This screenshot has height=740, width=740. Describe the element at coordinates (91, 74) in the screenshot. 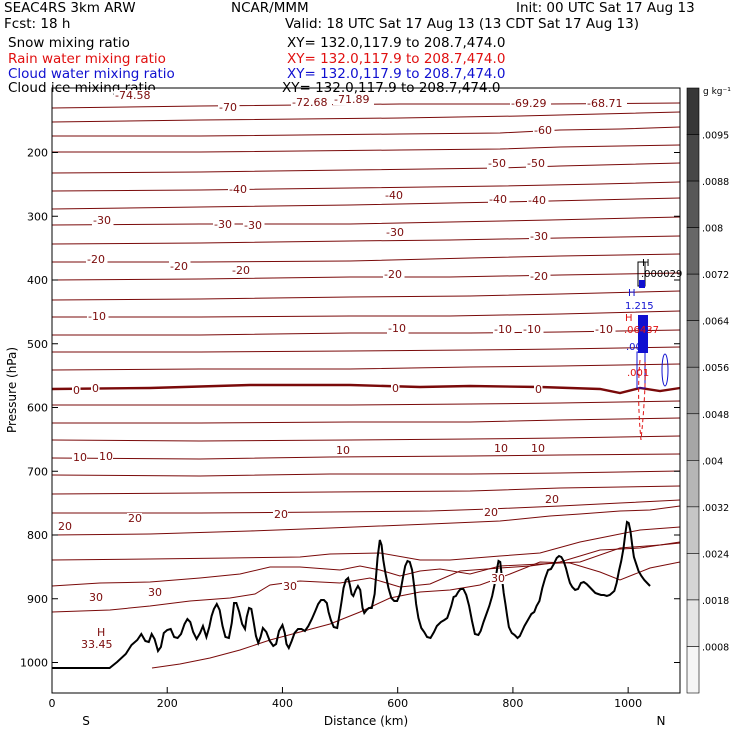

I see `field-label-cloud-water: Cloud water mixing ratio` at that location.